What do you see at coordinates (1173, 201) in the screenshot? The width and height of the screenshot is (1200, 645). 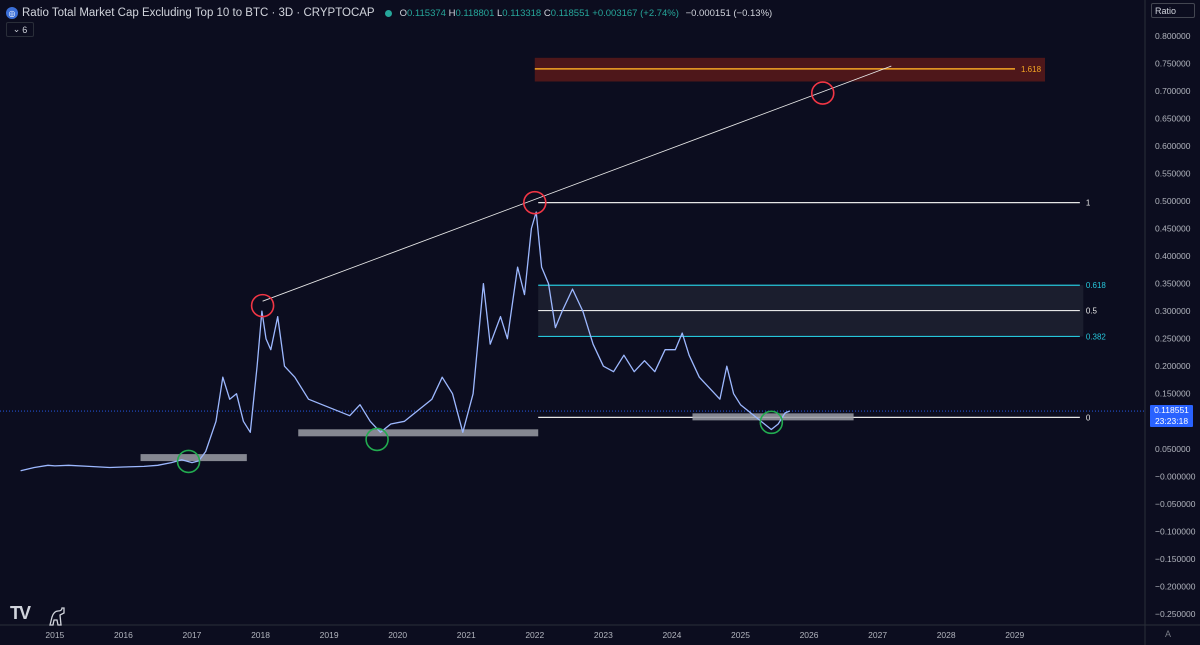 I see `y-tick-label: 0.500000` at bounding box center [1173, 201].